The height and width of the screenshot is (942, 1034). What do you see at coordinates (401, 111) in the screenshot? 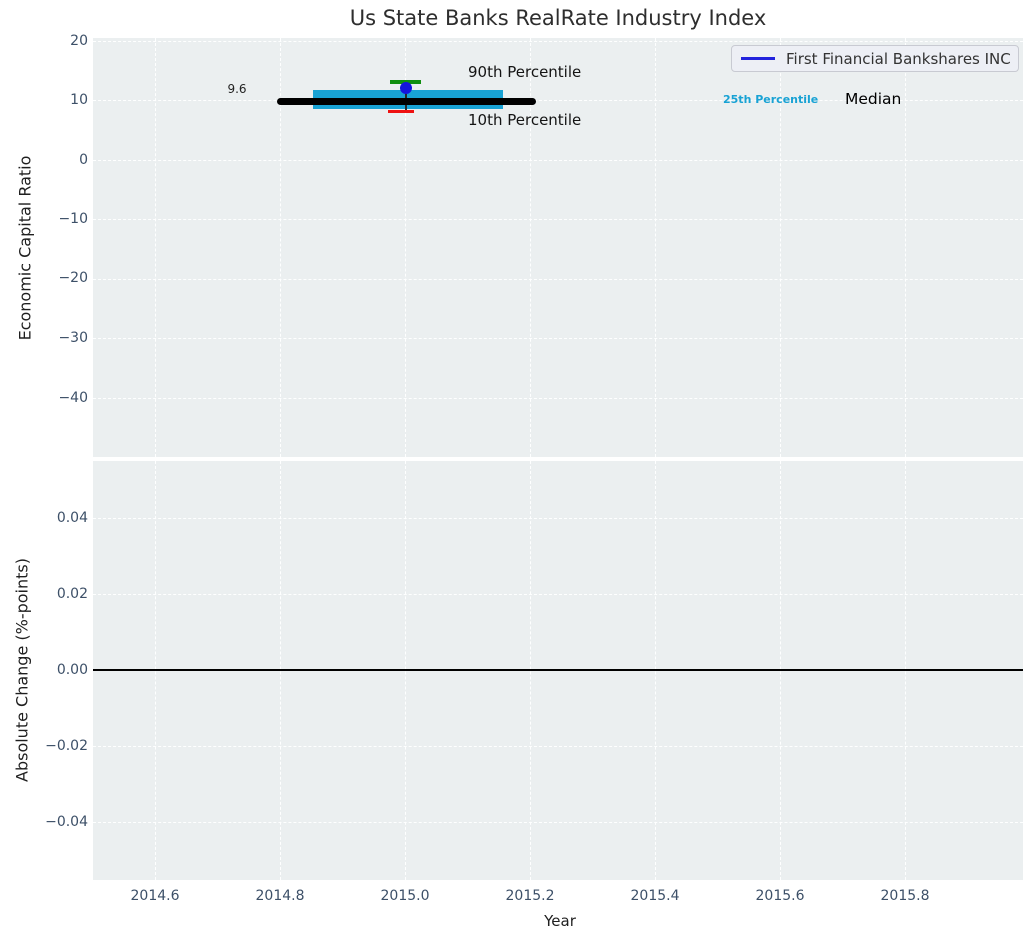
I see `10th-percentile-cap` at bounding box center [401, 111].